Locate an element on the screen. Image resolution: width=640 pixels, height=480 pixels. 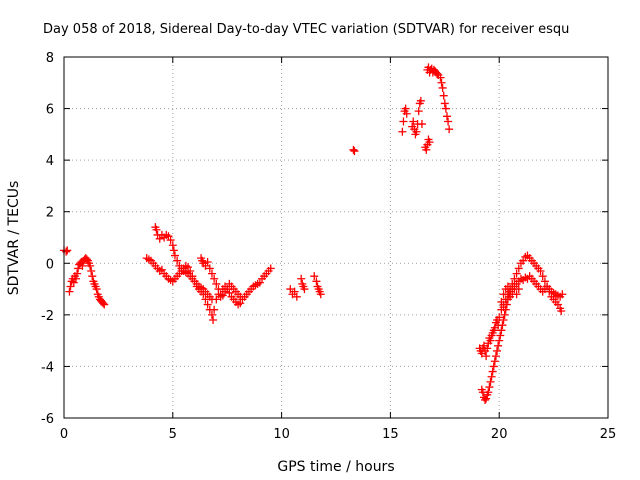
y-tick-label: -2 is located at coordinates (47, 316).